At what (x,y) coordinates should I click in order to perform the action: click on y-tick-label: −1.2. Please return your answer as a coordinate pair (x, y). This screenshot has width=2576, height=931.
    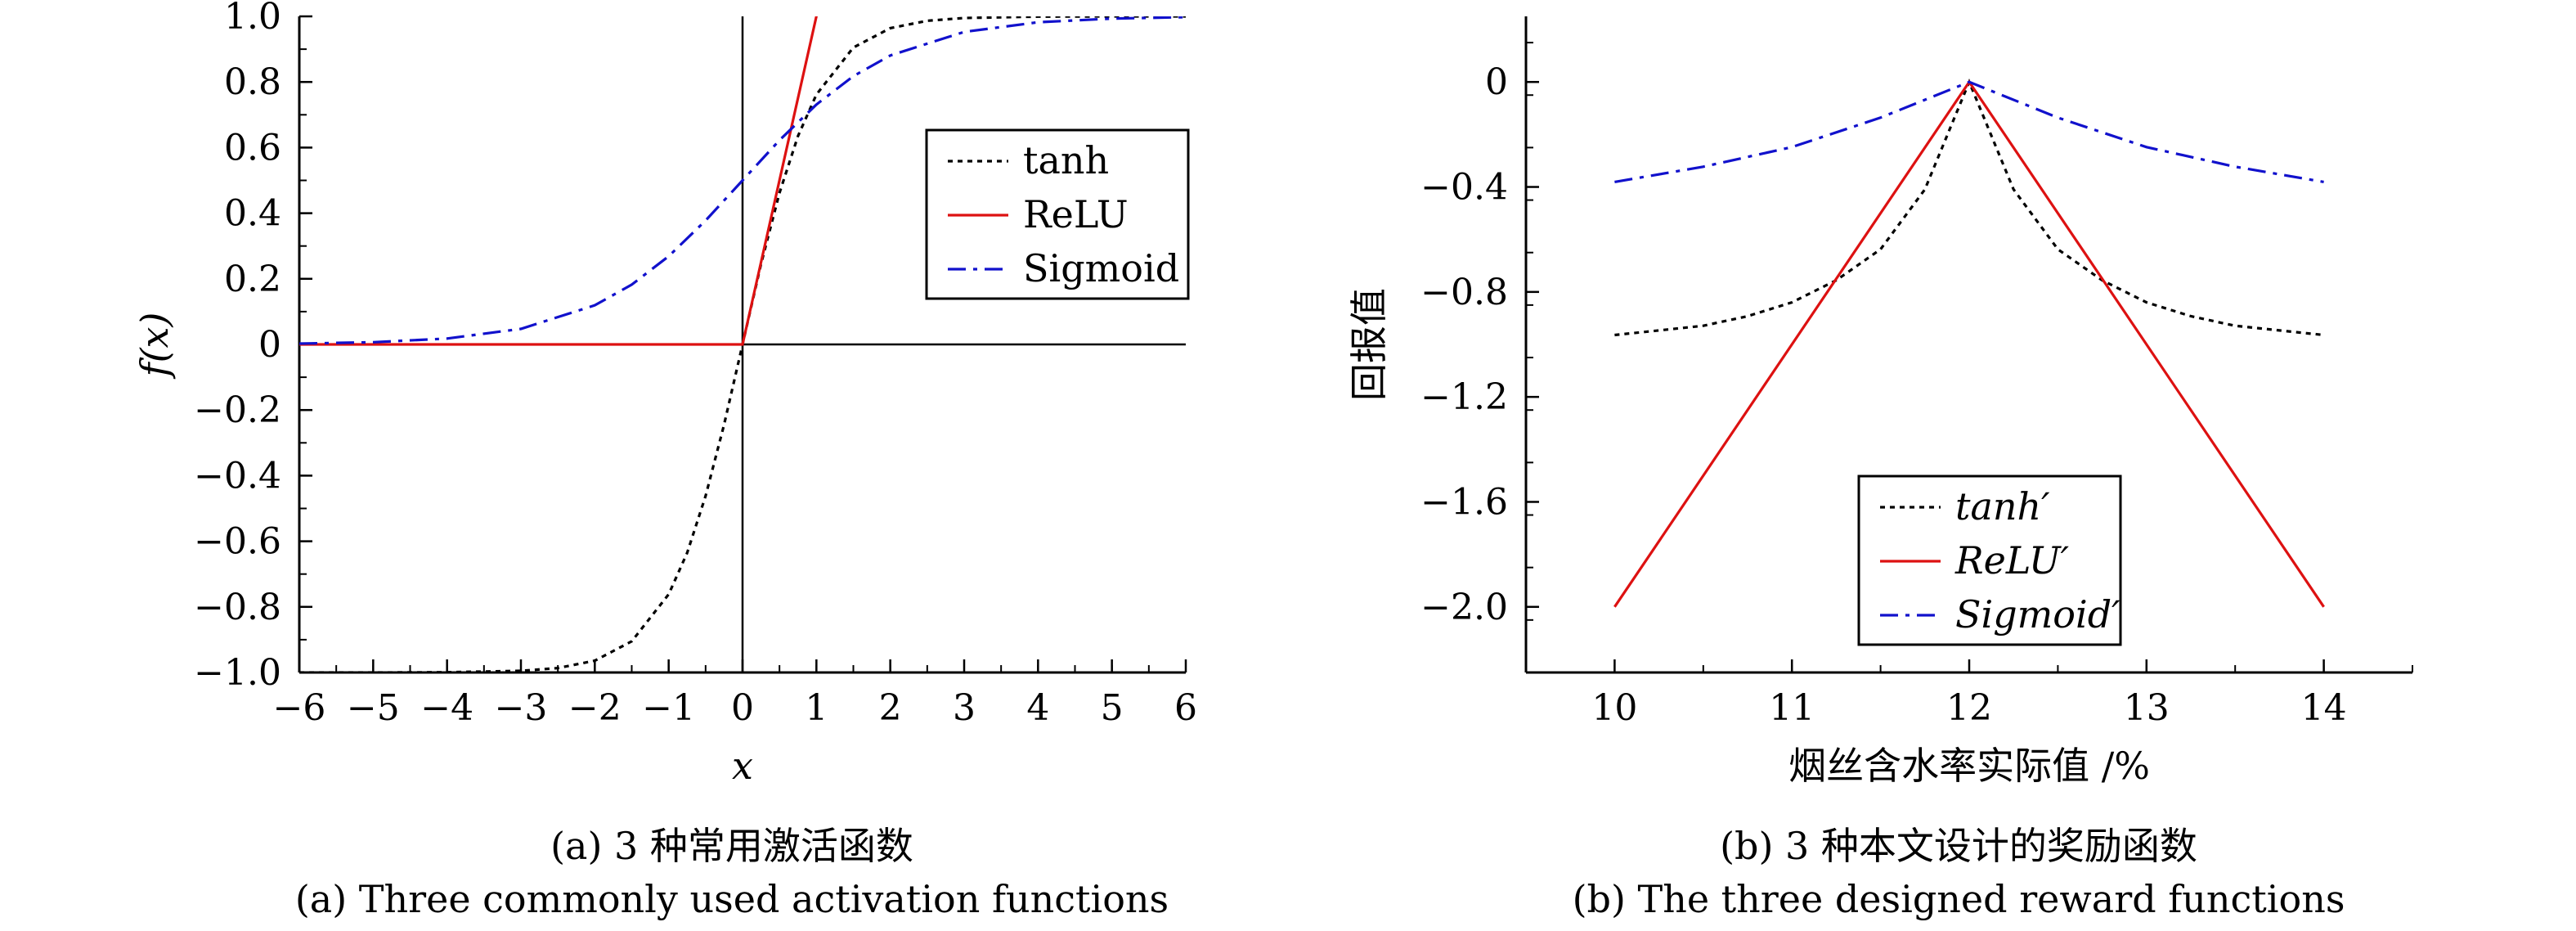
    Looking at the image, I should click on (1464, 397).